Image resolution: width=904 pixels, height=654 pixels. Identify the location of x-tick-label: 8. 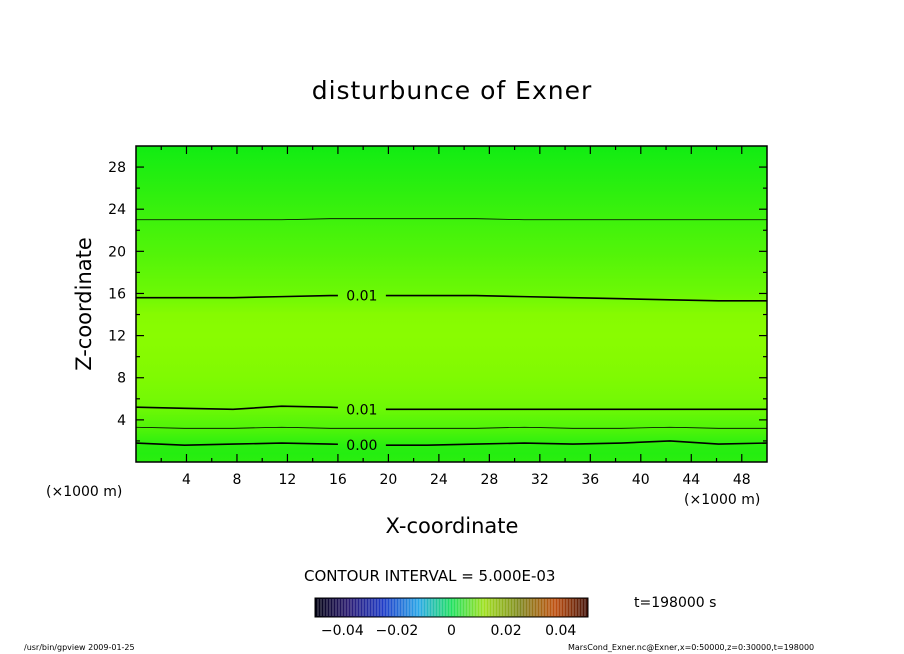
(236, 480).